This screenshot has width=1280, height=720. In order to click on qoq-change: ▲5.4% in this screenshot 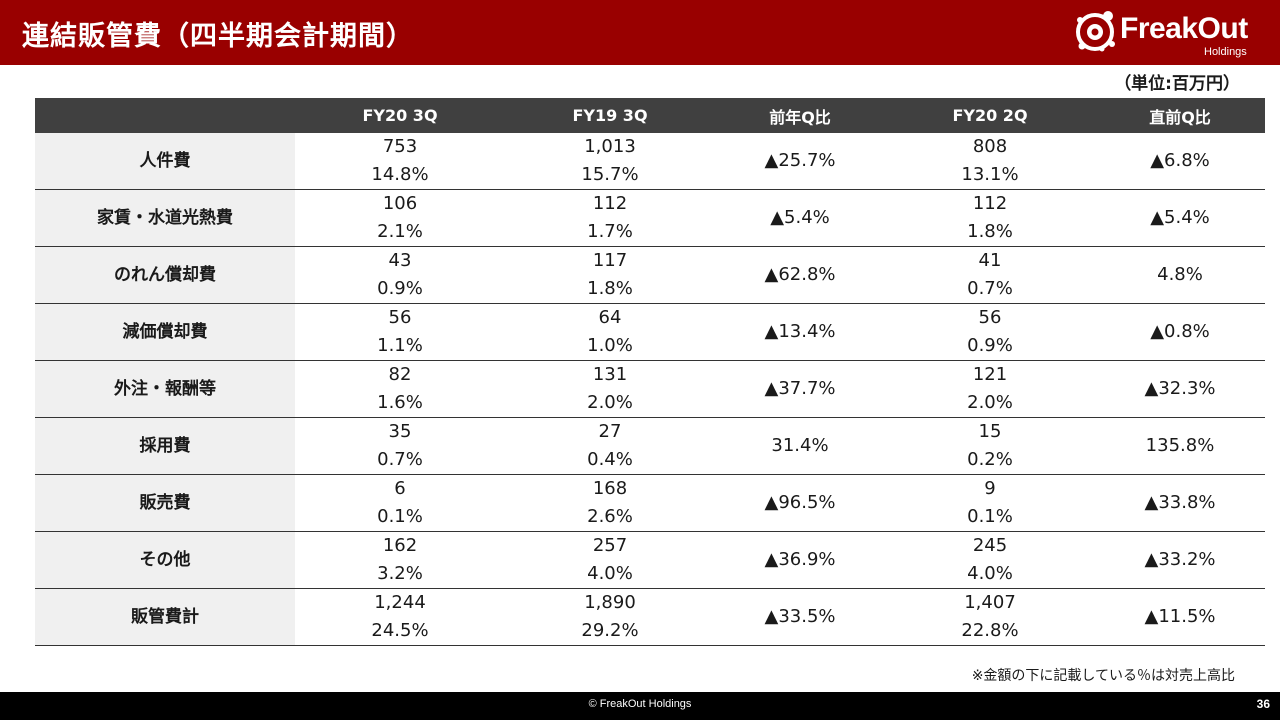, I will do `click(1180, 218)`.